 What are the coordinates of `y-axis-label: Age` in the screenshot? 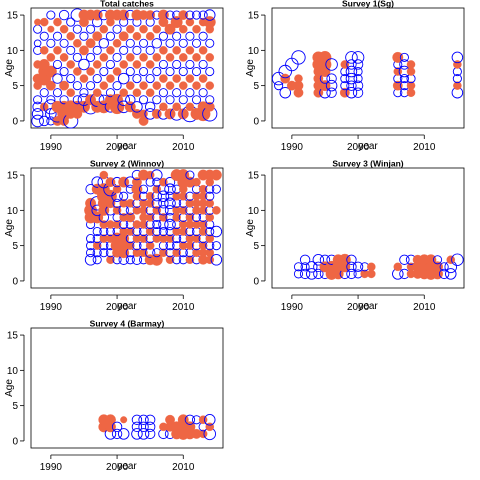 It's located at (9, 68).